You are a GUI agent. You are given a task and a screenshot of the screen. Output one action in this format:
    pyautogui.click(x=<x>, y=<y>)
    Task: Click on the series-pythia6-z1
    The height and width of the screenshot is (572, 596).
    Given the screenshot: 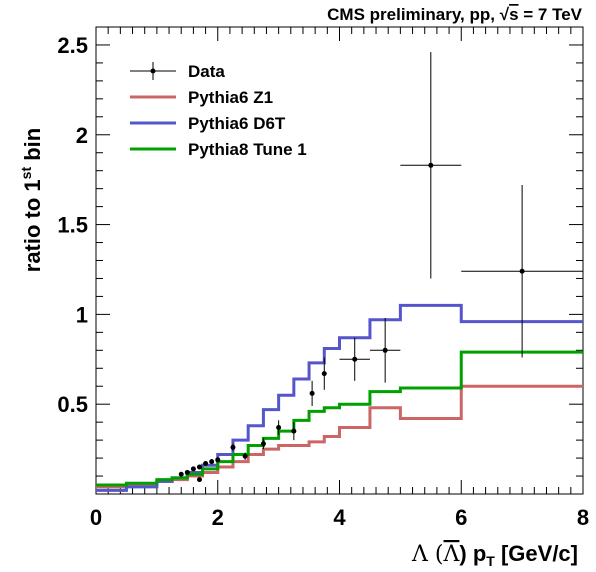 What is the action you would take?
    pyautogui.click(x=339, y=436)
    